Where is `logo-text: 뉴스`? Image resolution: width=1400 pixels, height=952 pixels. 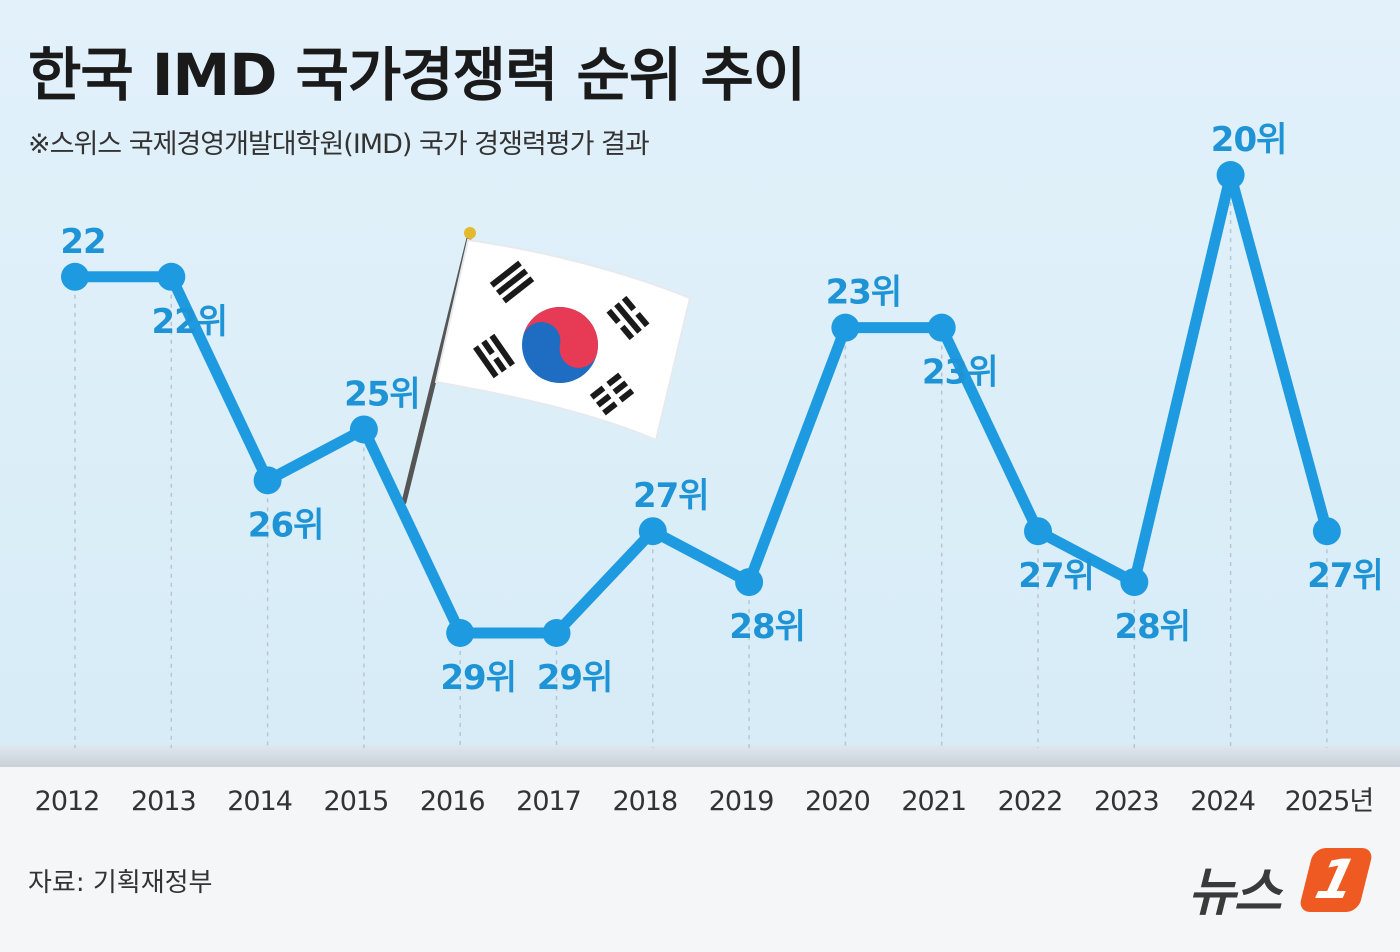
logo-text: 뉴스 is located at coordinates (1235, 893).